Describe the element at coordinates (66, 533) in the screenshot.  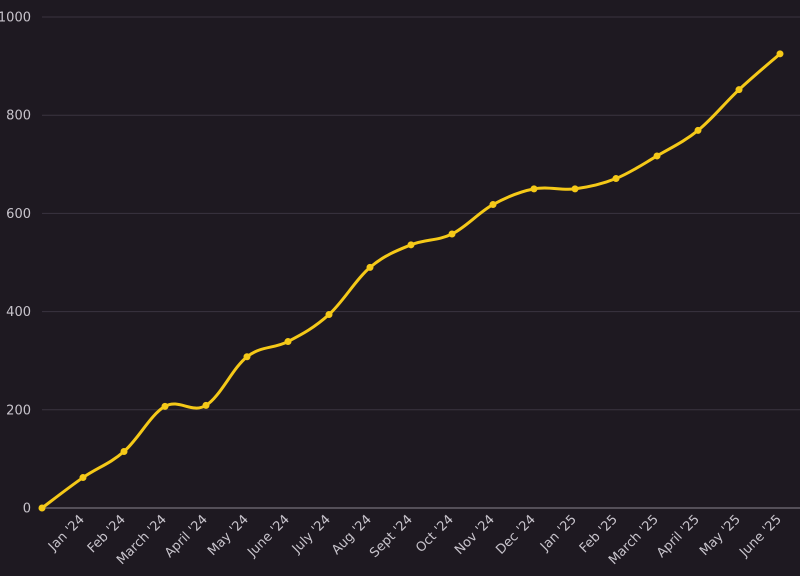
I see `x-tick-label: Jan '24` at that location.